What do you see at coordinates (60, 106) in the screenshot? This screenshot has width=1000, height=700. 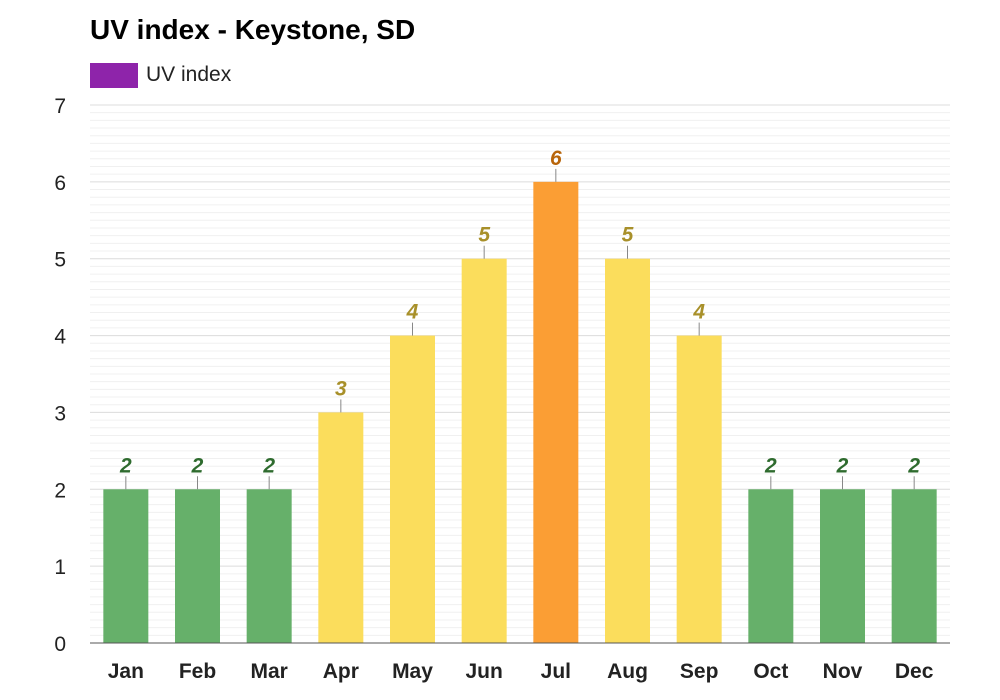 I see `y-tick-label: 7` at bounding box center [60, 106].